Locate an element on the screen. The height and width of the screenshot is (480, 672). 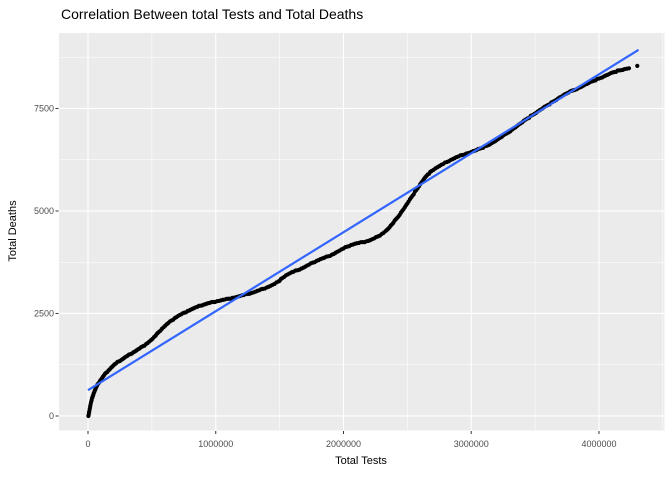
y-tick-label: 2500 is located at coordinates (44, 314).